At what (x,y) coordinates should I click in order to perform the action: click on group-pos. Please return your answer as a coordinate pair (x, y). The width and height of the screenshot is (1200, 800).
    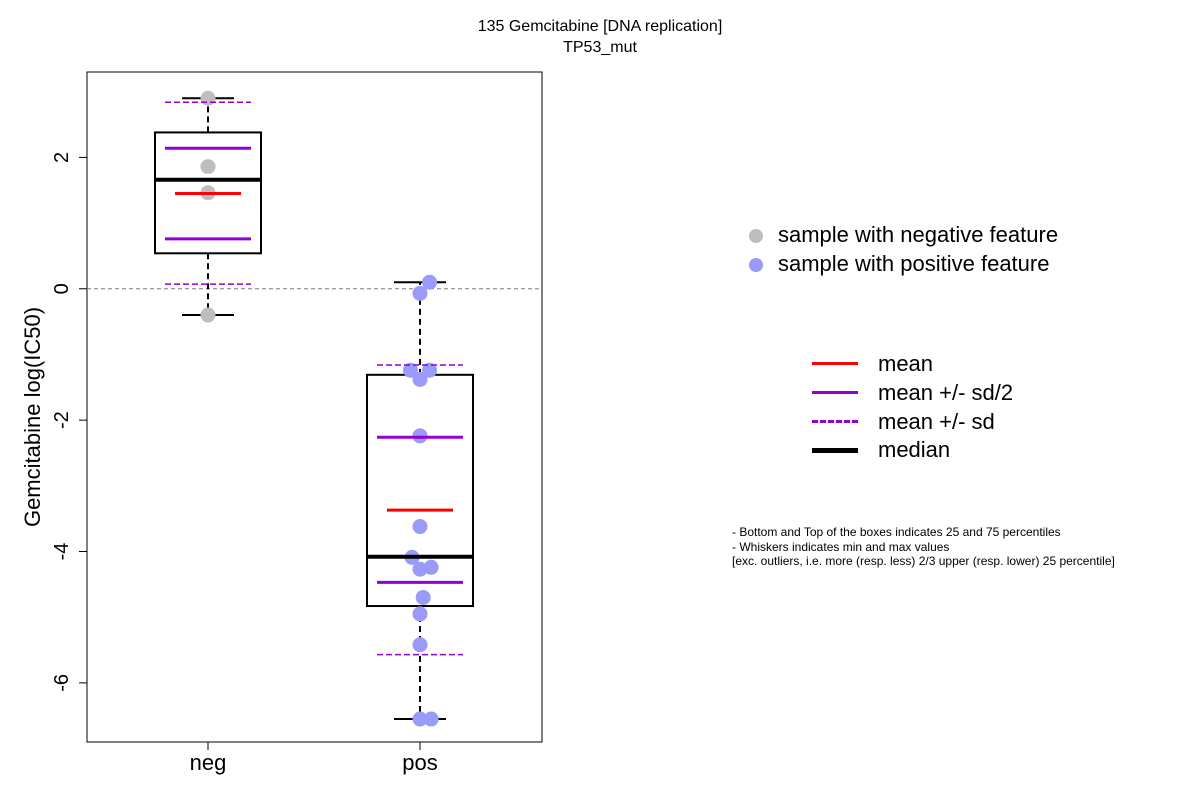
    Looking at the image, I should click on (420, 500).